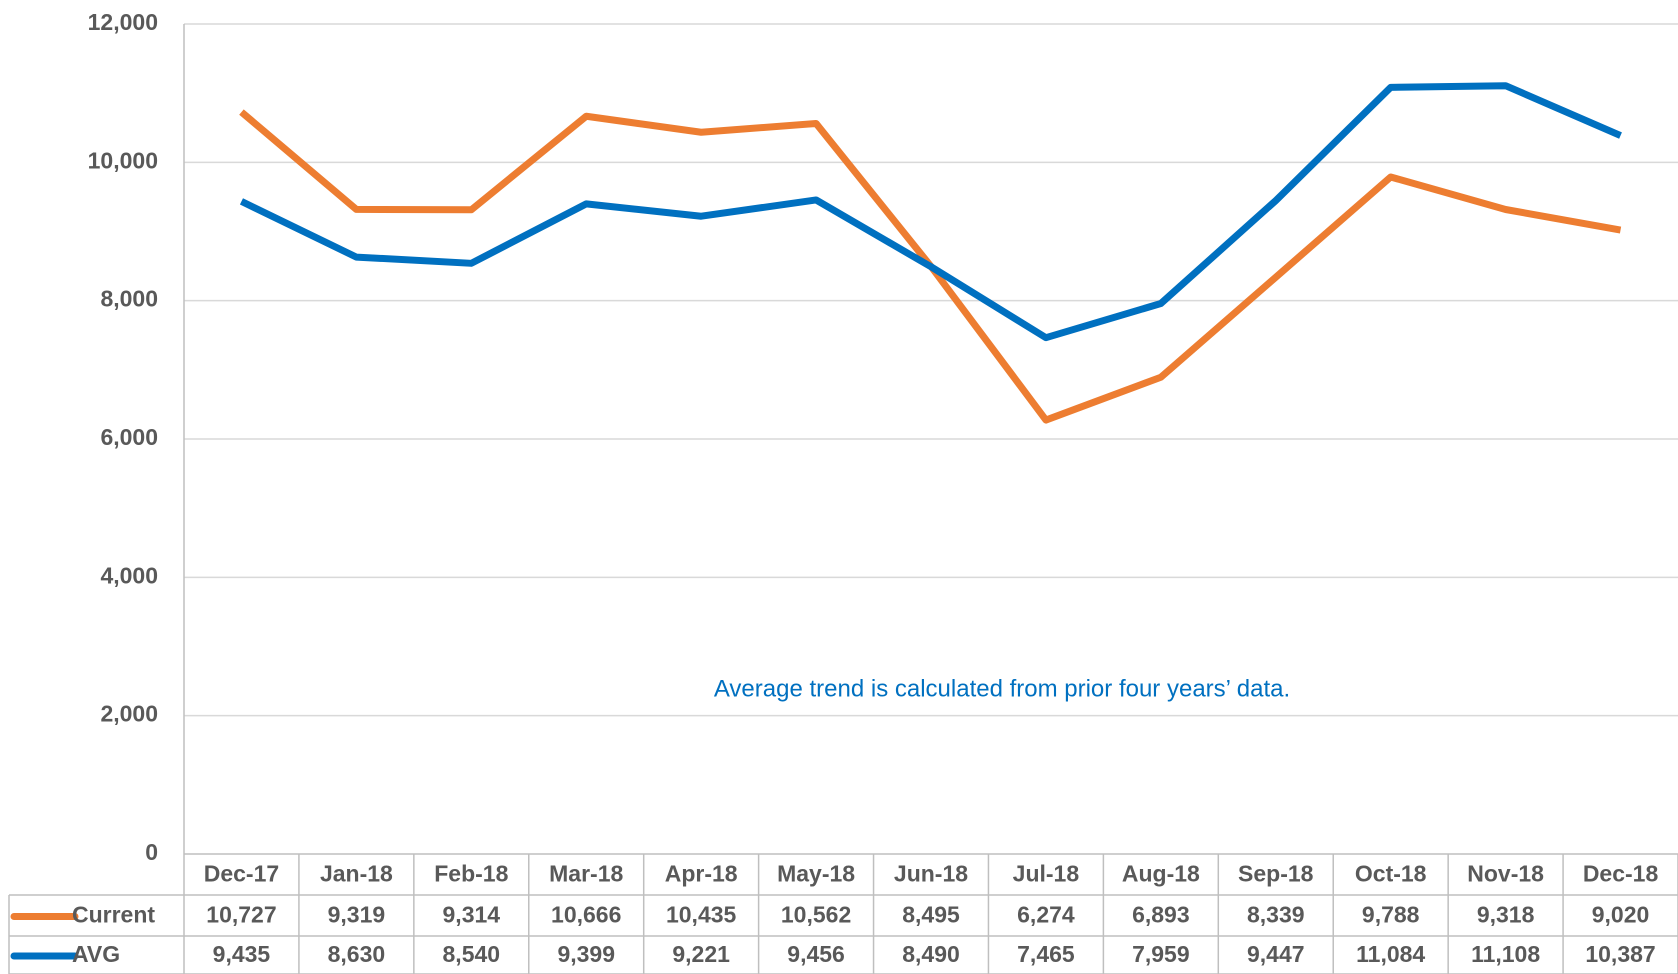  Describe the element at coordinates (472, 954) in the screenshot. I see `table-value: 8,540` at that location.